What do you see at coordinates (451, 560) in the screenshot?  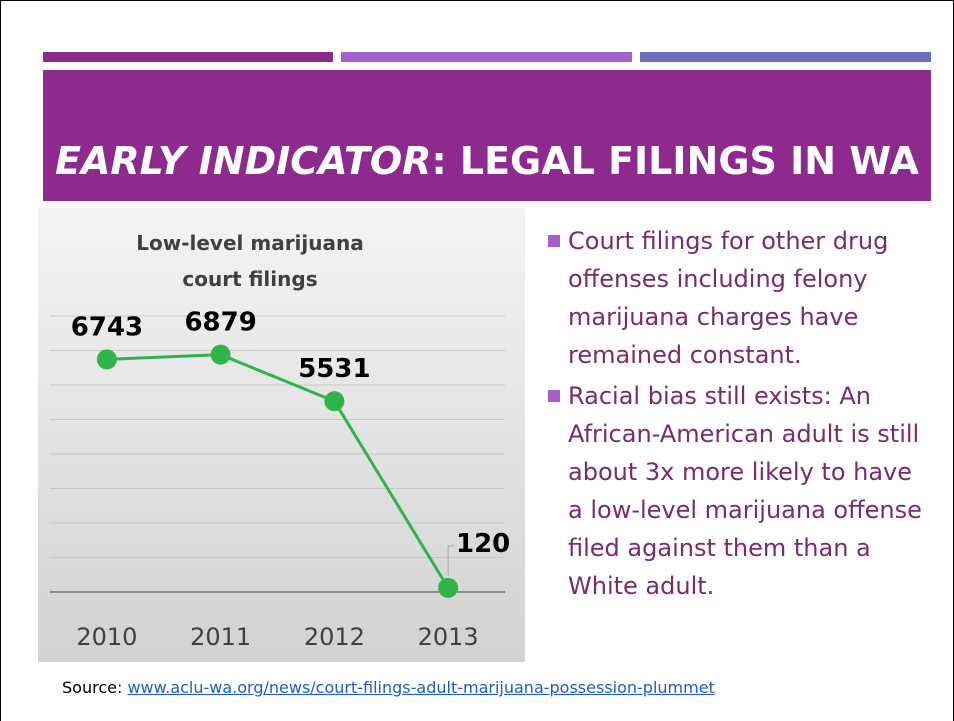 I see `leader-line` at bounding box center [451, 560].